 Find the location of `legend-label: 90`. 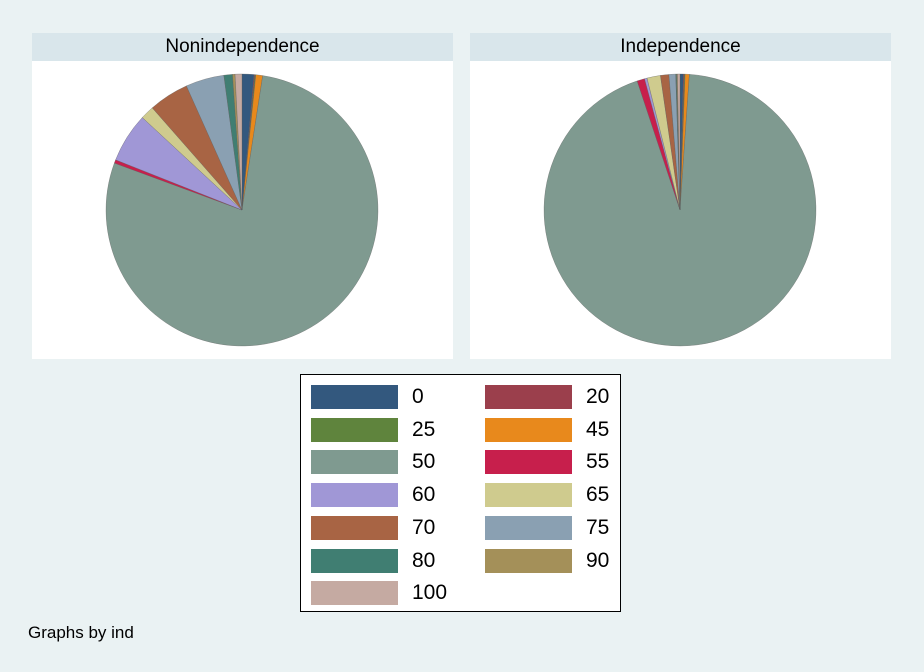

legend-label: 90 is located at coordinates (598, 560).